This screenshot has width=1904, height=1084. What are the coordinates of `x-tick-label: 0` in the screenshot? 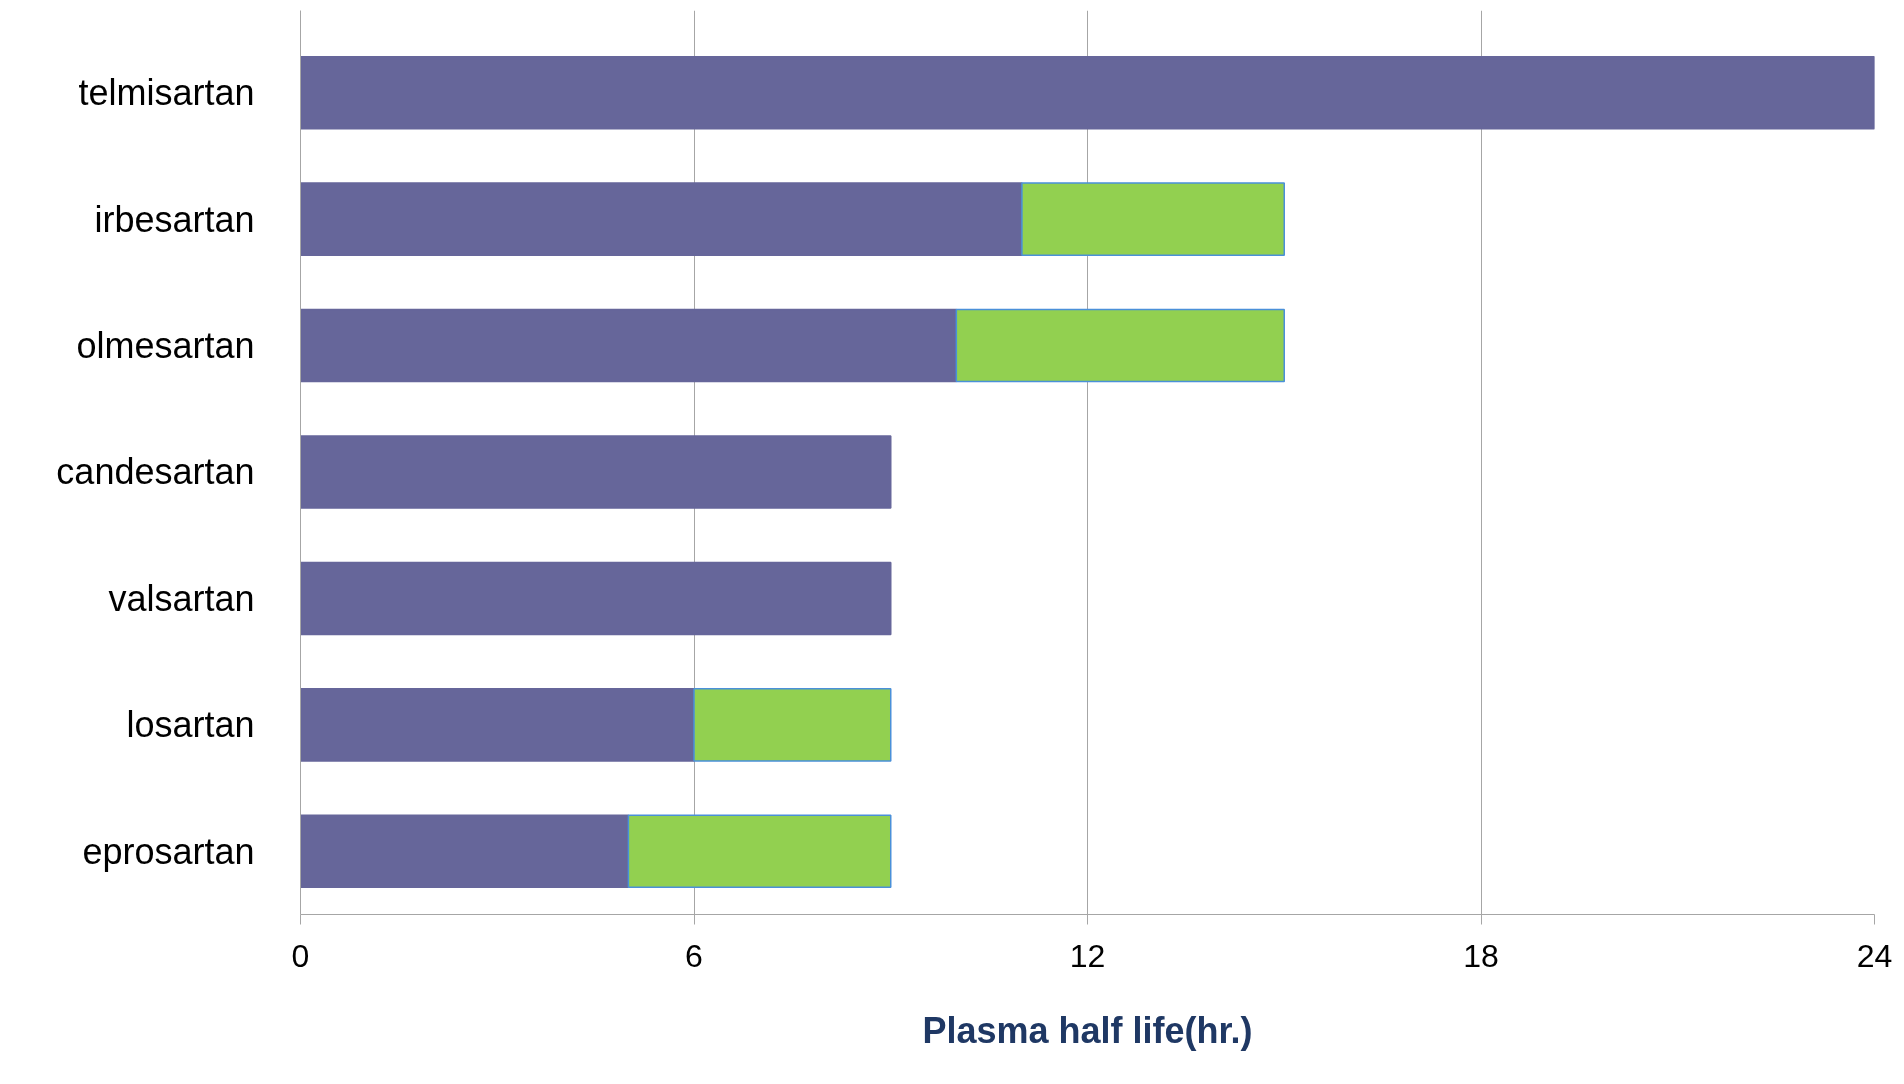 It's located at (300, 955).